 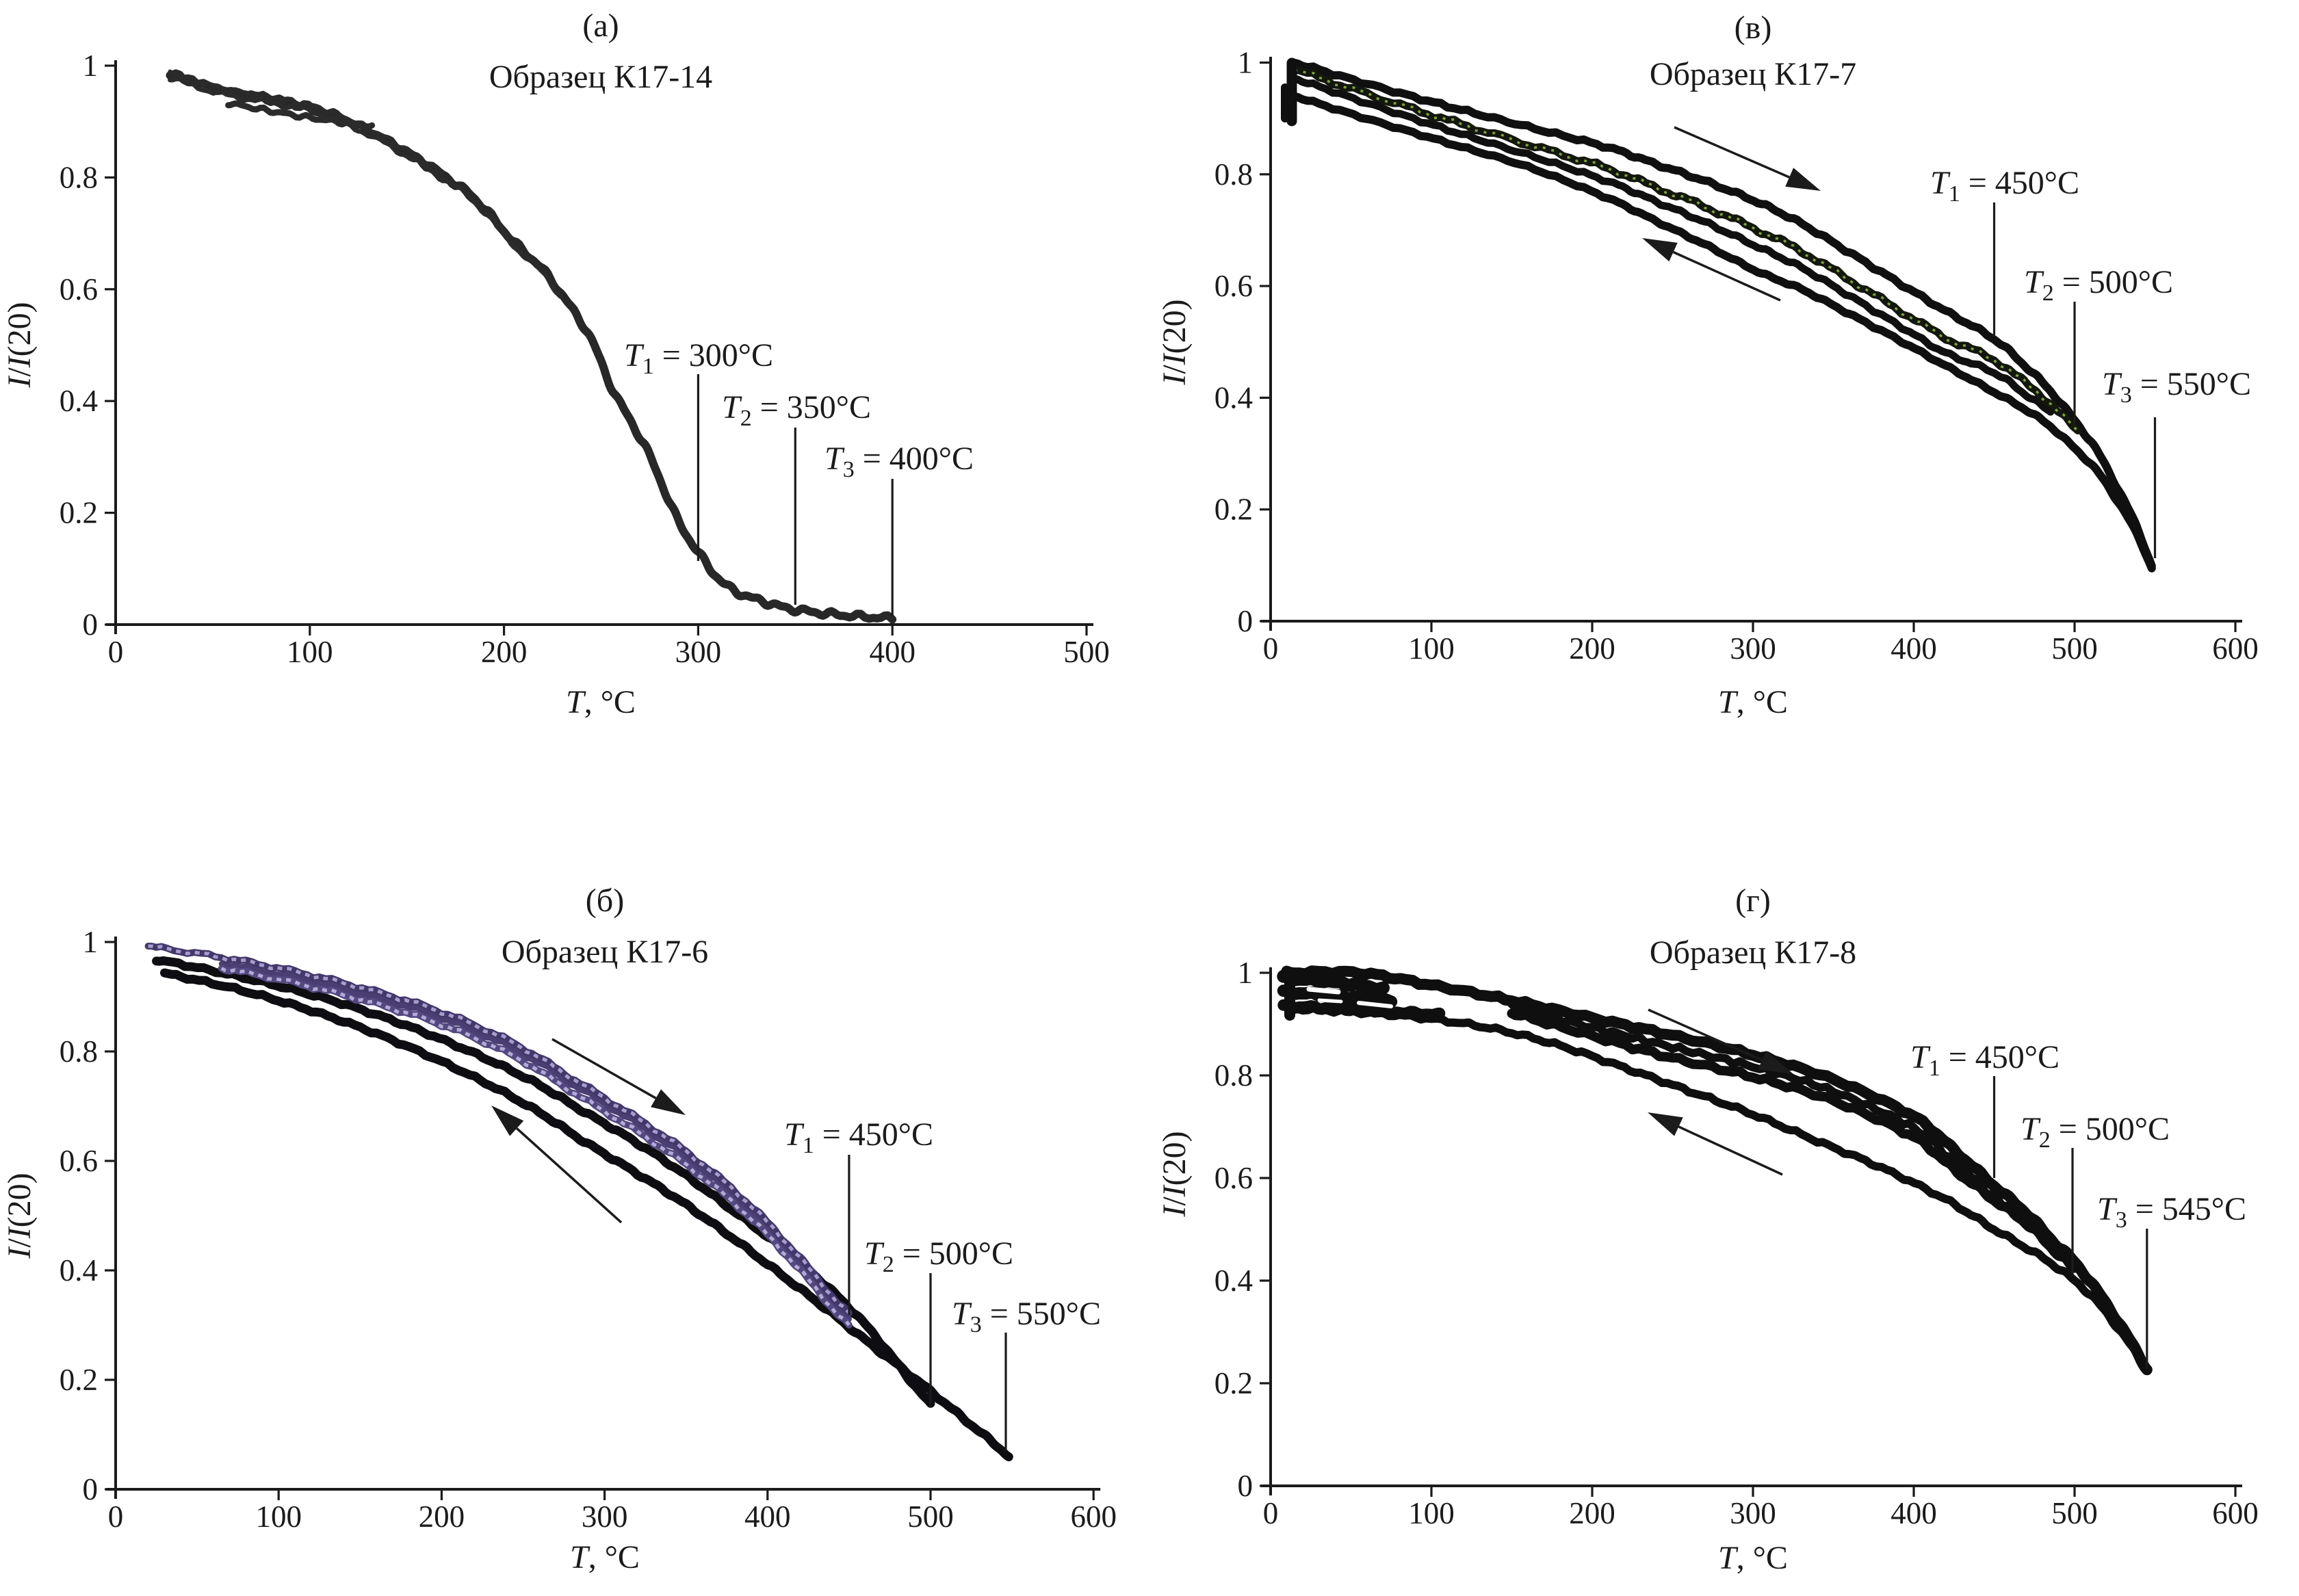 I want to click on svg-text: (г), so click(x=1753, y=900).